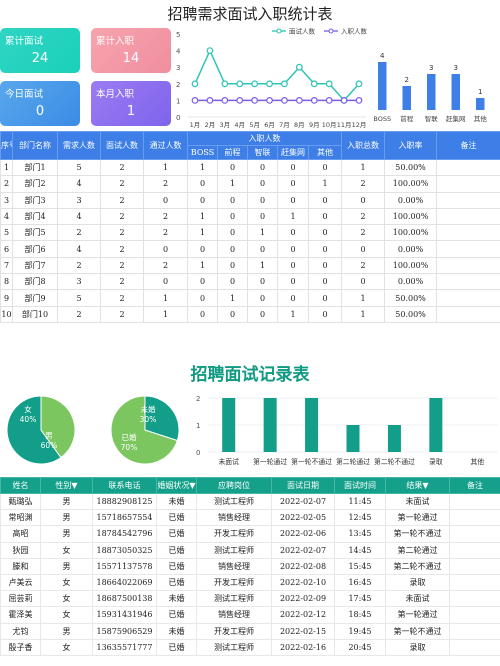 This screenshot has width=500, height=666. What do you see at coordinates (20, 485) in the screenshot?
I see `col-header-name: 姓名` at bounding box center [20, 485].